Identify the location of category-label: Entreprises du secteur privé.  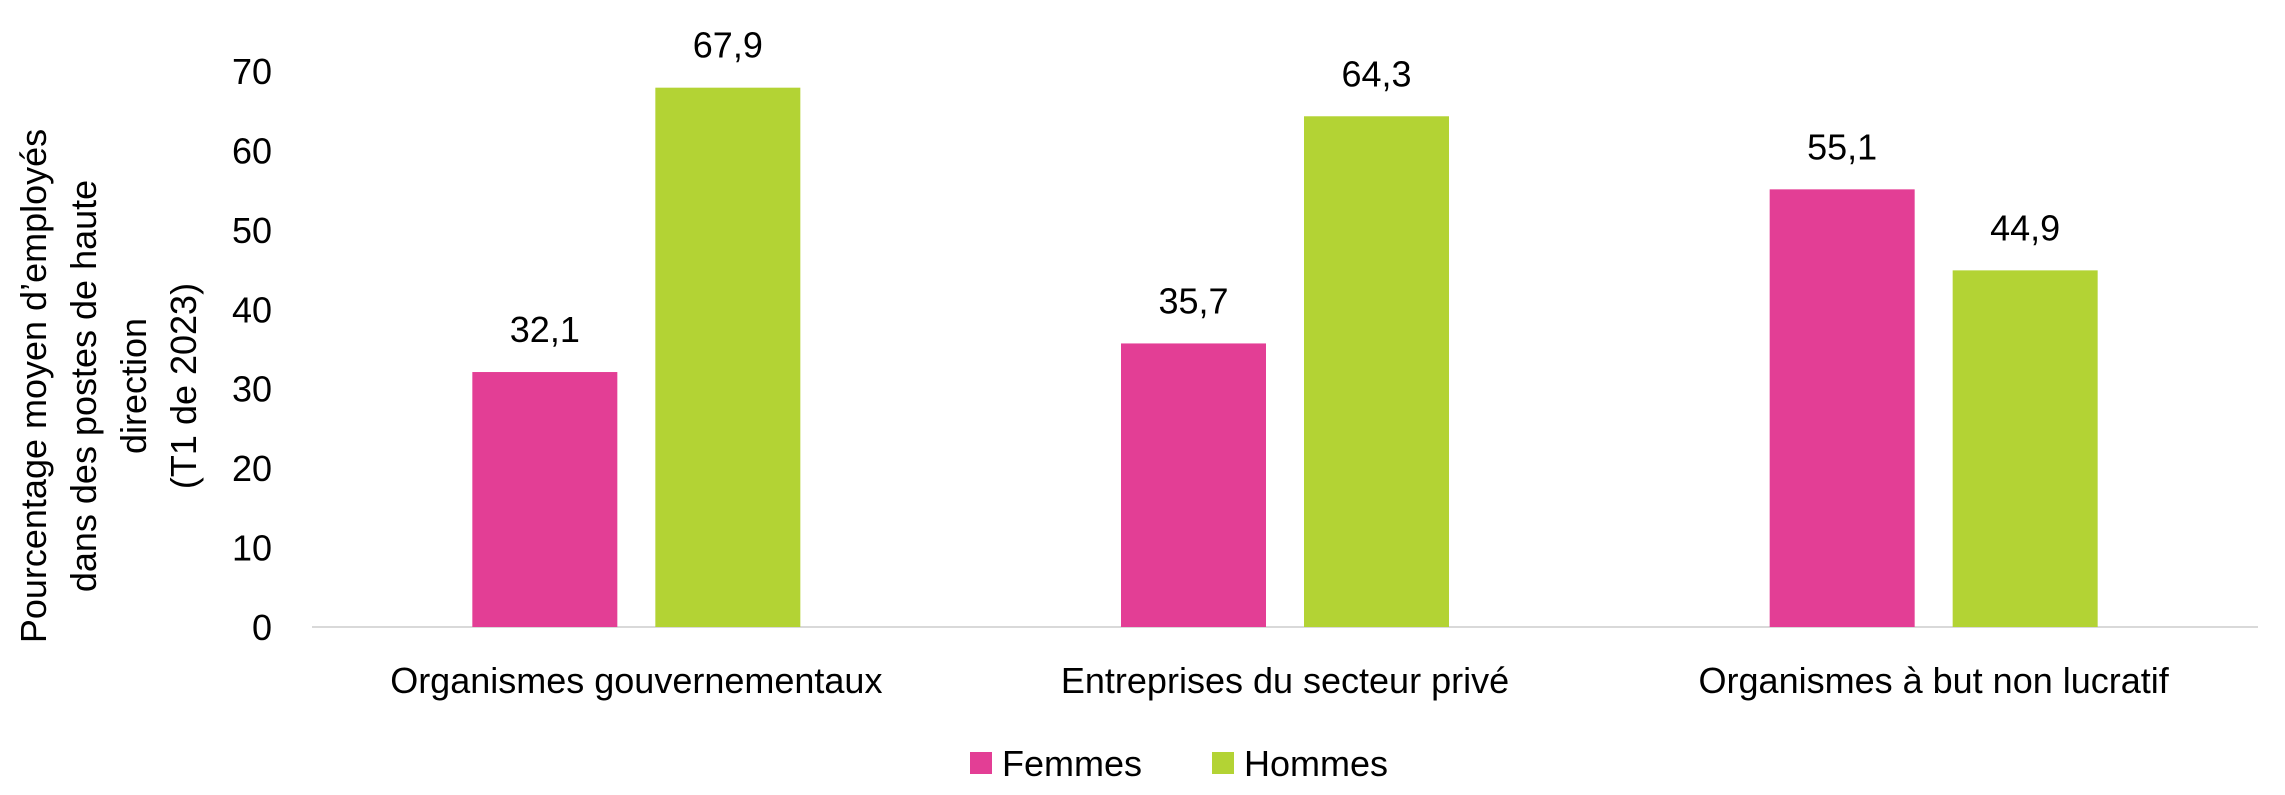
(1285, 680).